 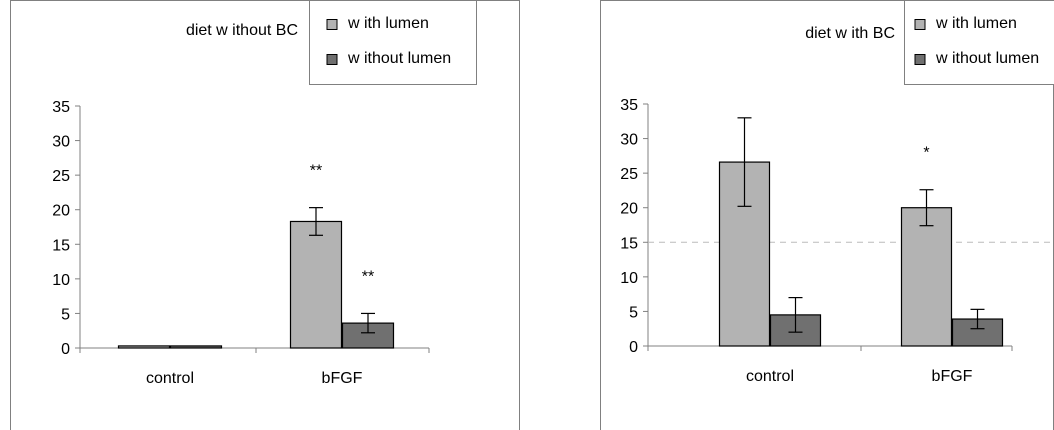 I want to click on chart-title: diet w ithout BC, so click(x=242, y=30).